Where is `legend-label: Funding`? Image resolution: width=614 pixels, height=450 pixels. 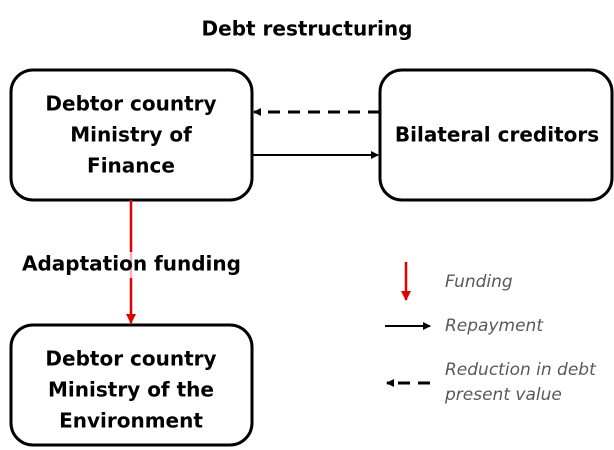 legend-label: Funding is located at coordinates (479, 282).